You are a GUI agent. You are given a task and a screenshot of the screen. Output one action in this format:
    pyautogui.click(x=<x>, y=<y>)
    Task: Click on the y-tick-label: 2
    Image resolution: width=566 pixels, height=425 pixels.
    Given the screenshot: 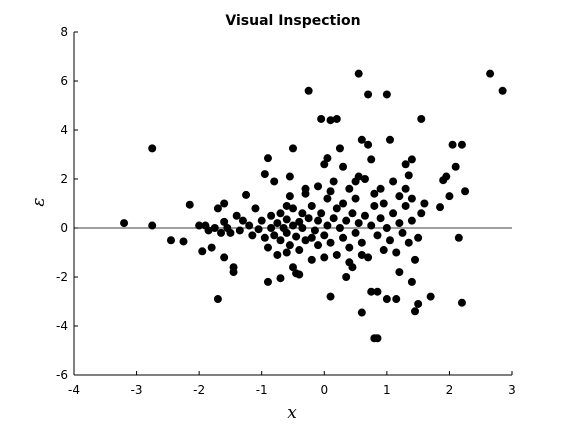 What is the action you would take?
    pyautogui.click(x=64, y=179)
    